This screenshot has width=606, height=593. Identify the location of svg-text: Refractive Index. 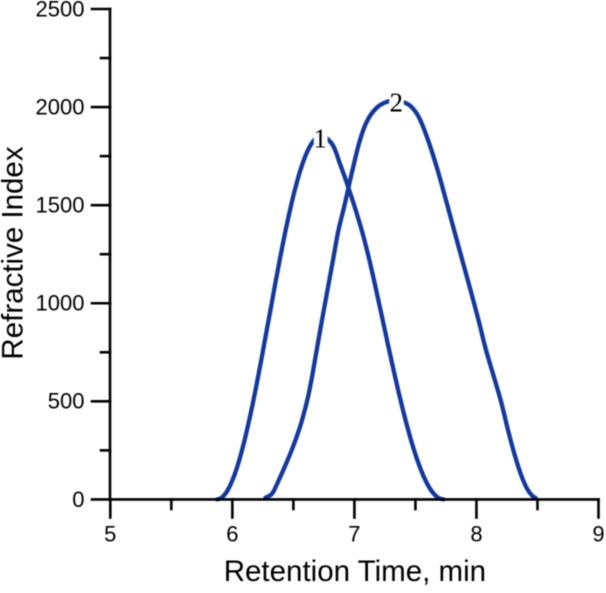
(14, 252).